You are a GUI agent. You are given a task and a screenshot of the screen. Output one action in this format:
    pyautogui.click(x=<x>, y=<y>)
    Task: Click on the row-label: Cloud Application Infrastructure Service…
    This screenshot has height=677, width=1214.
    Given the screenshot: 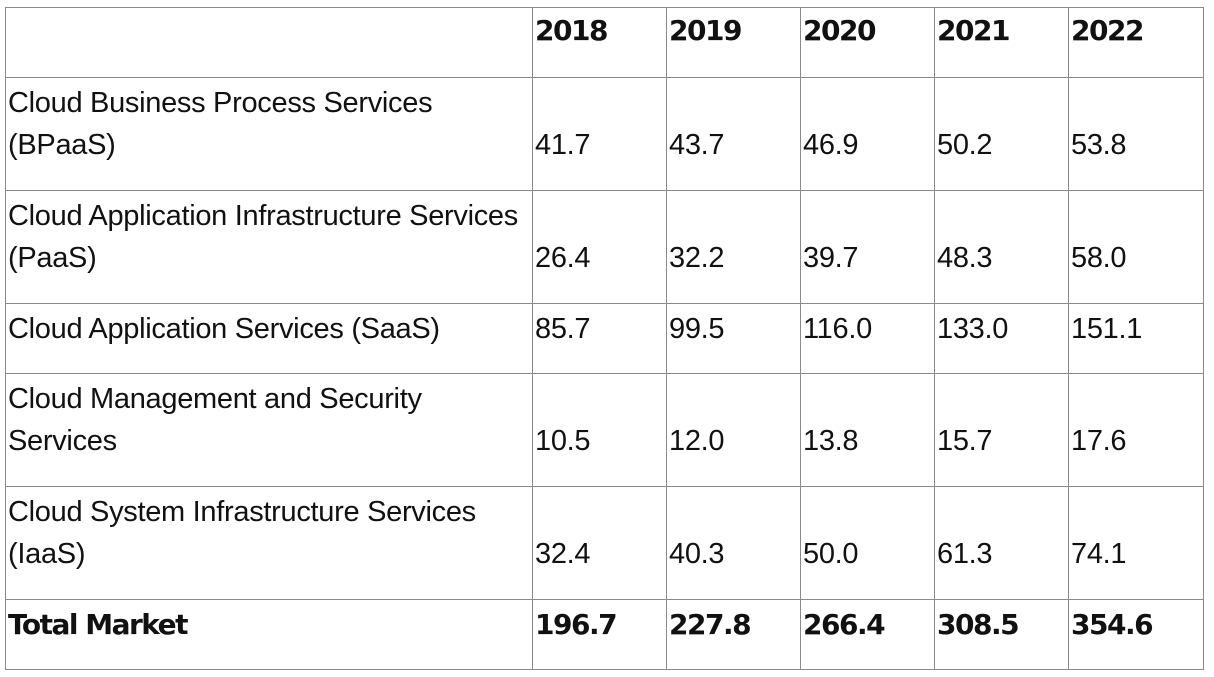 What is the action you would take?
    pyautogui.click(x=269, y=247)
    